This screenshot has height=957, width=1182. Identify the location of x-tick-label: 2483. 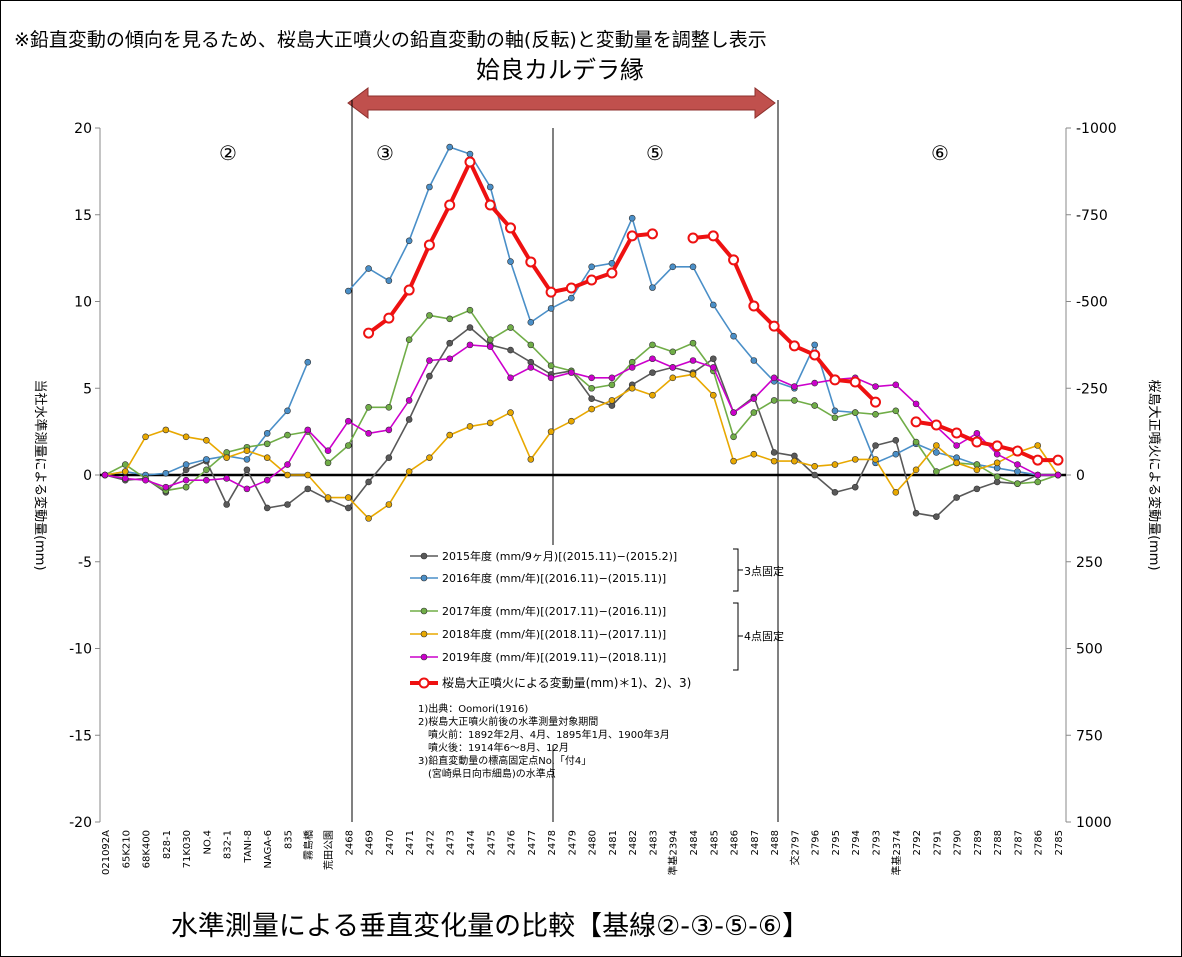
(653, 842).